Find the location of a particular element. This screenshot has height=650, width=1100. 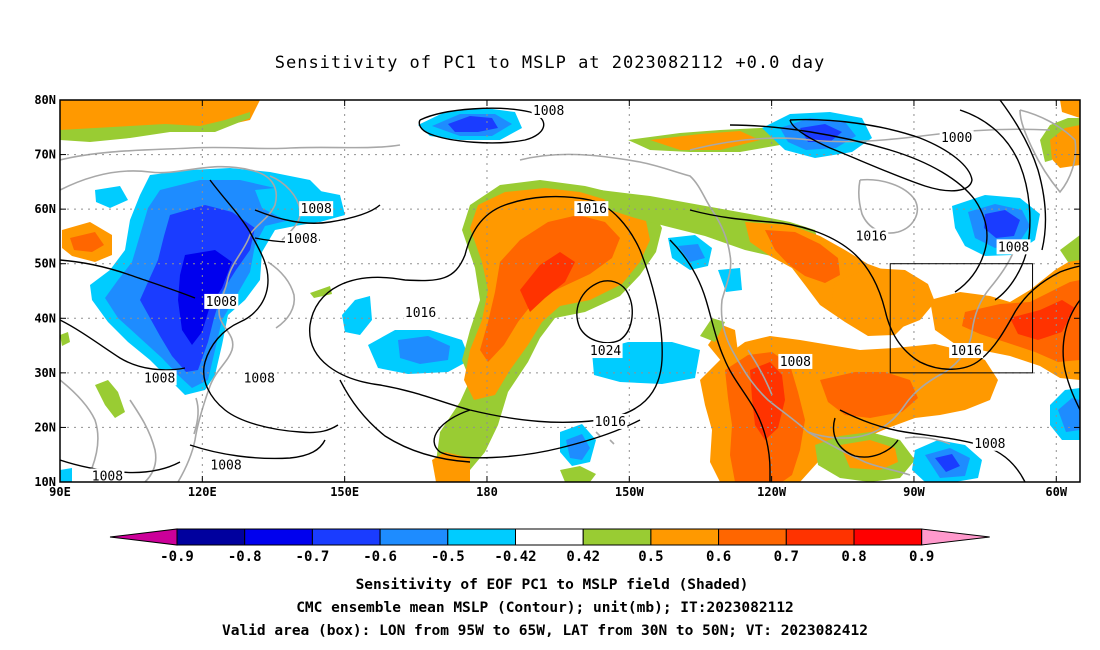

colorbar-tick-label: 0.9 is located at coordinates (921, 557).